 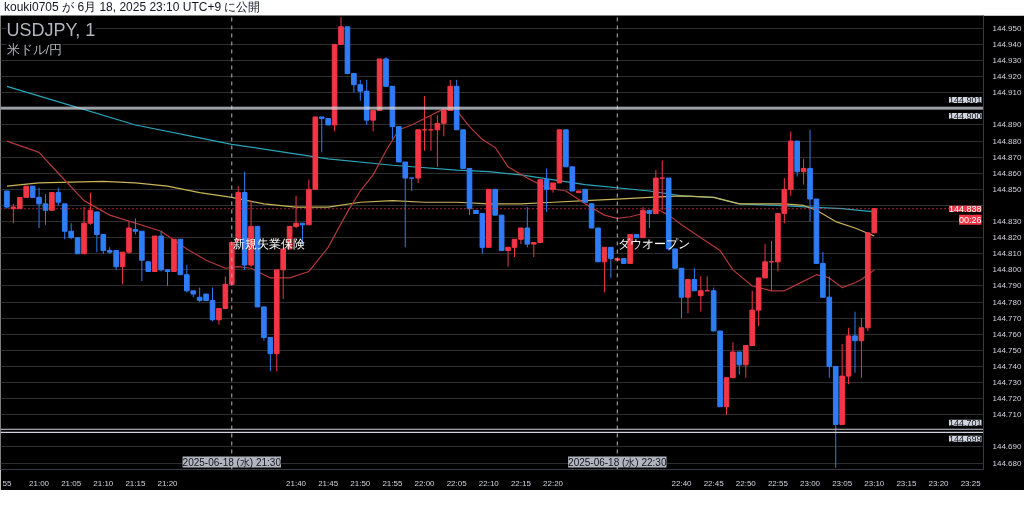 What do you see at coordinates (425, 483) in the screenshot?
I see `x-tick-label: 22:00` at bounding box center [425, 483].